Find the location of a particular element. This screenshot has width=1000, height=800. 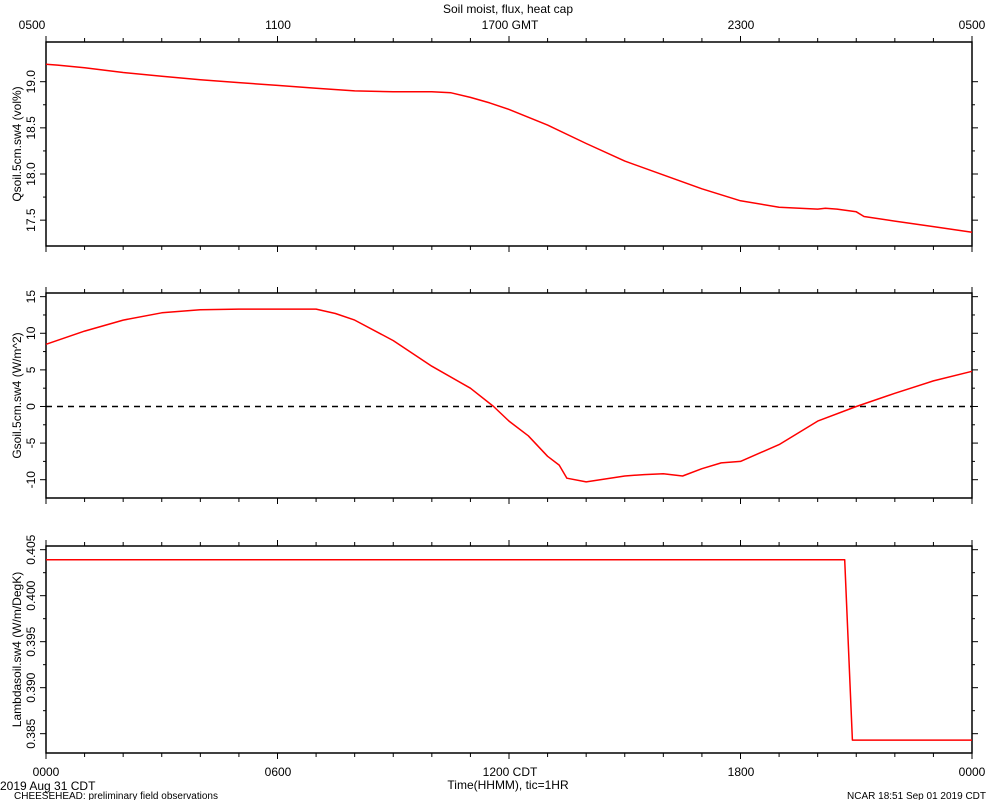

y-tick-label: 5 is located at coordinates (31, 369).